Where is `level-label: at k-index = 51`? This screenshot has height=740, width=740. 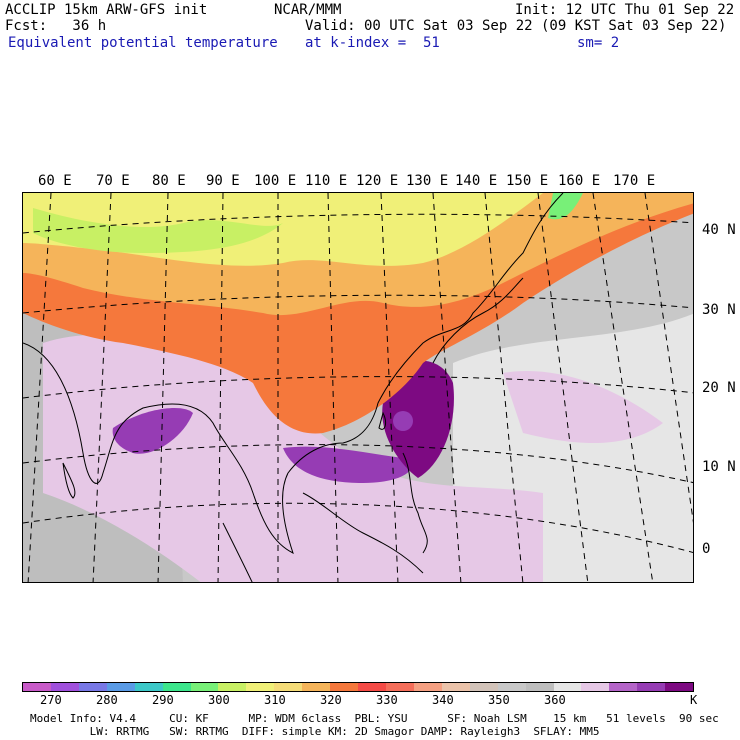
level-label: at k-index = 51 is located at coordinates (372, 43).